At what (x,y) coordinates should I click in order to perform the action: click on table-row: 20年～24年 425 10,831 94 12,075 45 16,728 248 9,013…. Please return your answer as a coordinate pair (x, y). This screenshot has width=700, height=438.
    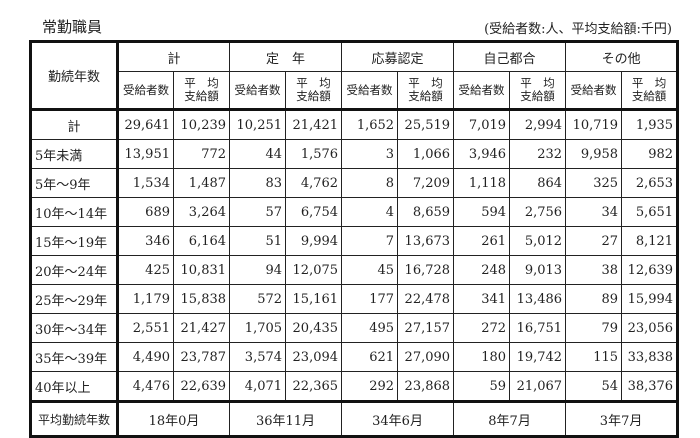
    Looking at the image, I should click on (354, 270).